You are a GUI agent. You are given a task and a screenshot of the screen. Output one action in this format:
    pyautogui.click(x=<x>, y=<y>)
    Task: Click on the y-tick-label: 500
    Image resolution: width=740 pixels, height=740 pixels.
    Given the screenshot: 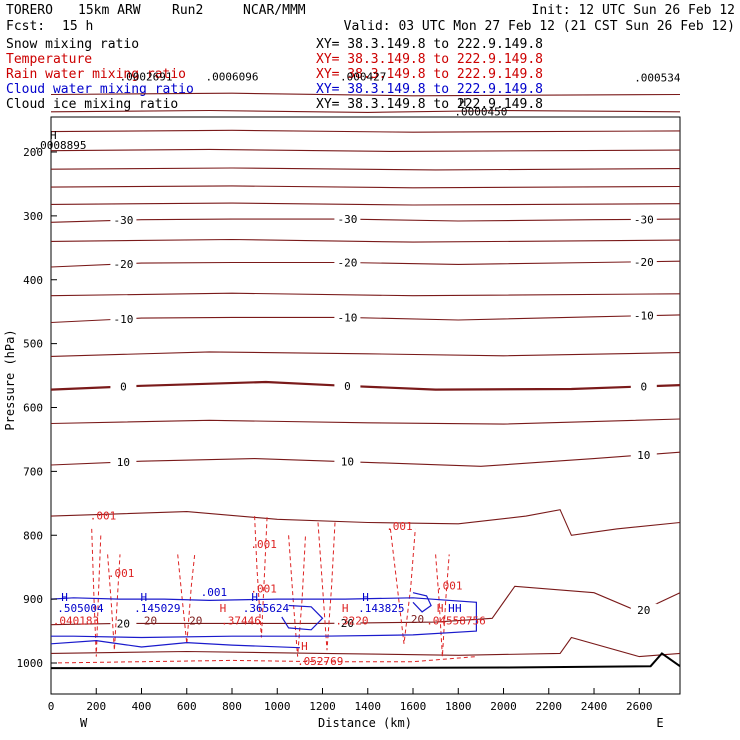 What is the action you would take?
    pyautogui.click(x=33, y=344)
    